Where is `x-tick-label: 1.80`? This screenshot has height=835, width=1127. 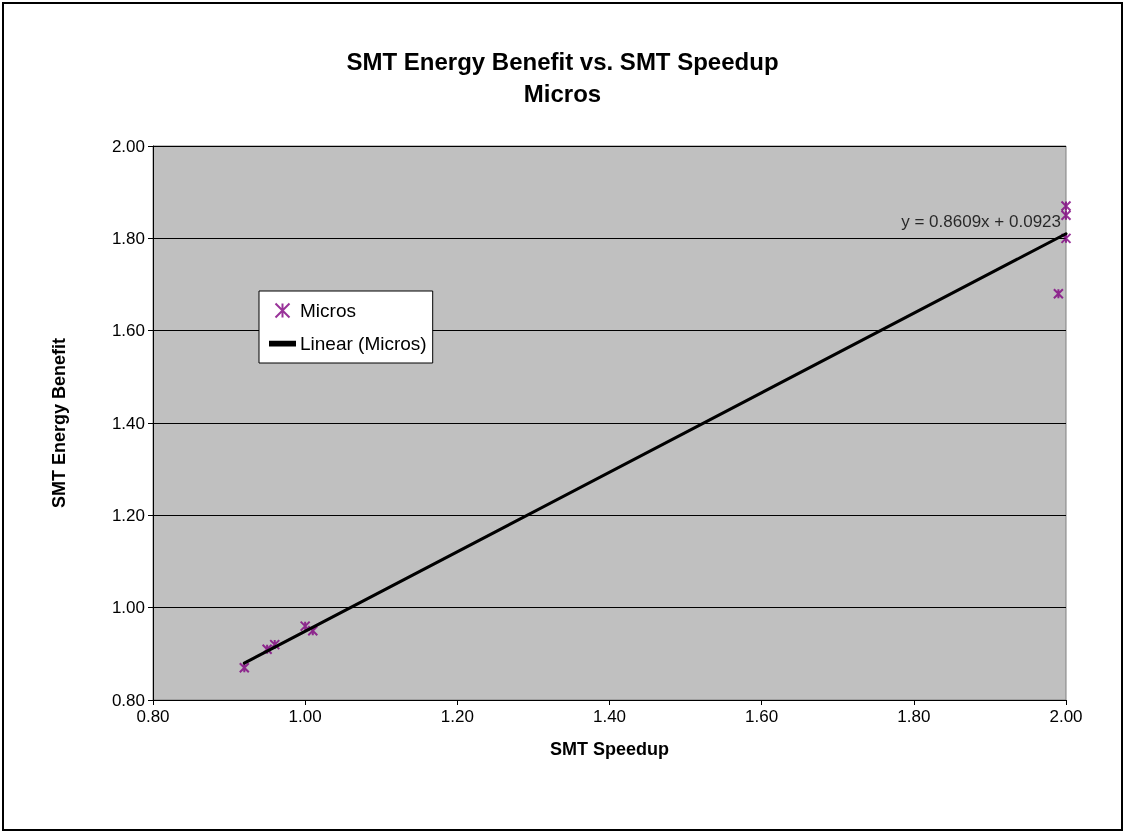
x-tick-label: 1.80 is located at coordinates (914, 716).